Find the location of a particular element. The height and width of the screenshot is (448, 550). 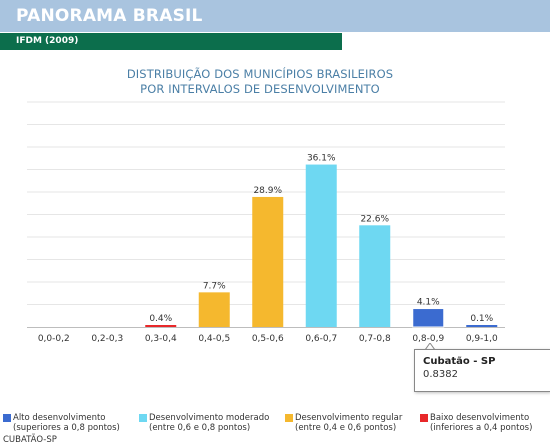

bar-0,6-0,7 is located at coordinates (321, 245).